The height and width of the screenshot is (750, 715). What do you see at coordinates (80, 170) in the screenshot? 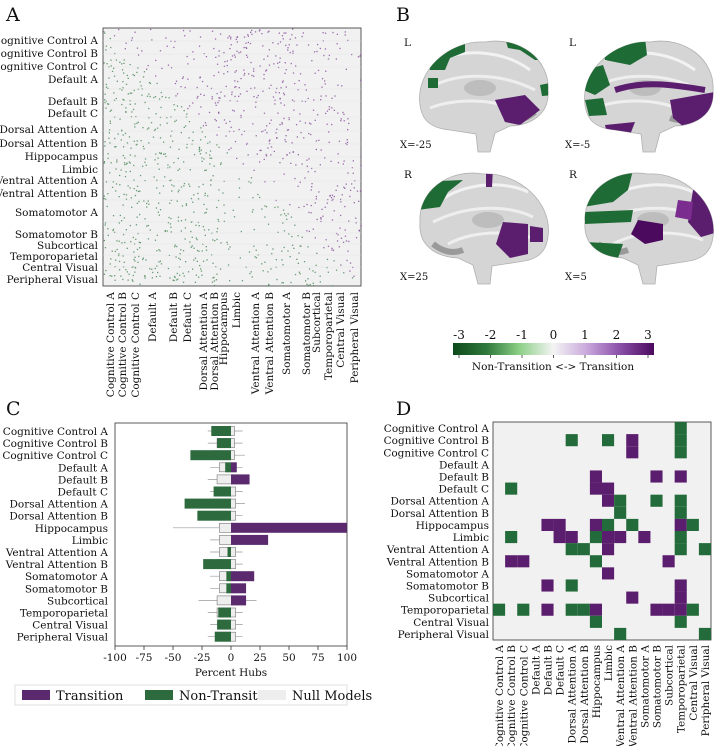
I see `matrix-a-row-label: Limbic` at bounding box center [80, 170].